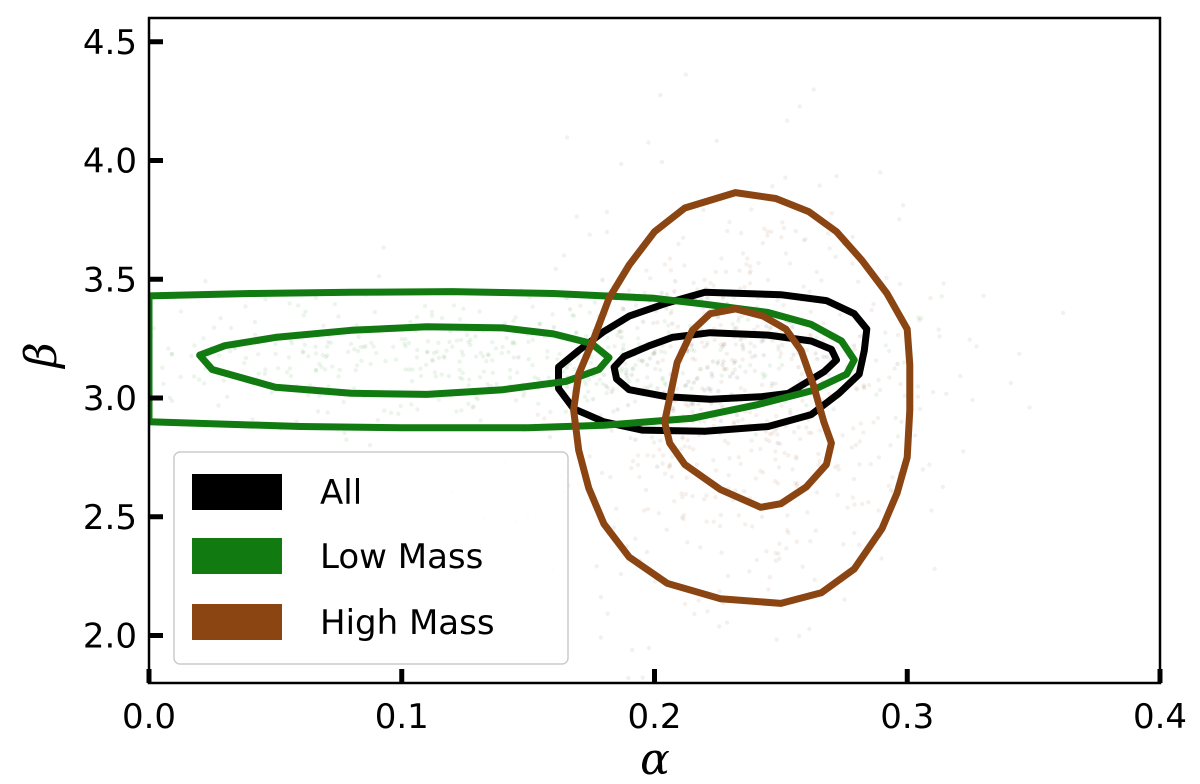  I want to click on legend-label-high-mass: High Mass, so click(407, 623).